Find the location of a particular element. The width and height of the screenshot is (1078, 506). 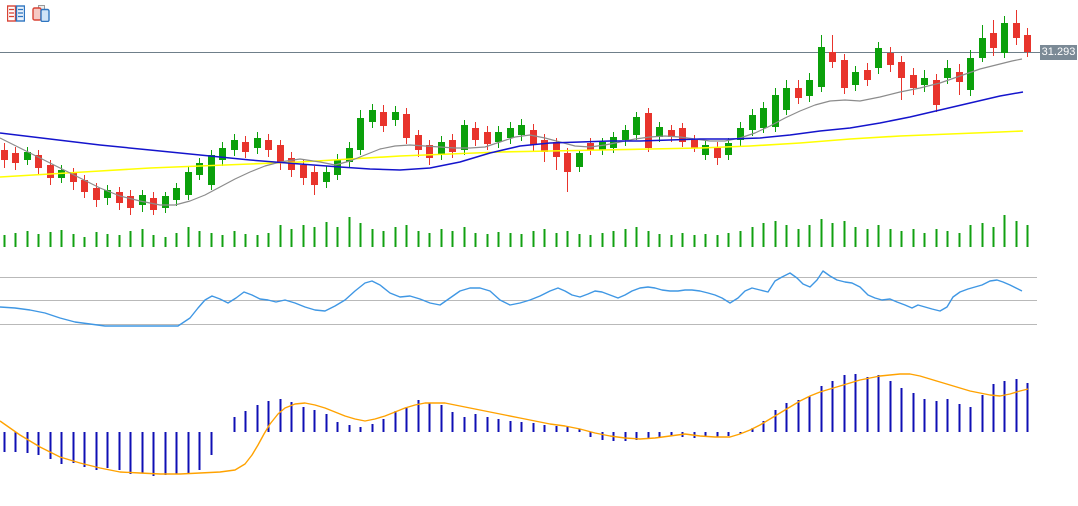

copy-window-icon is located at coordinates (41, 14).